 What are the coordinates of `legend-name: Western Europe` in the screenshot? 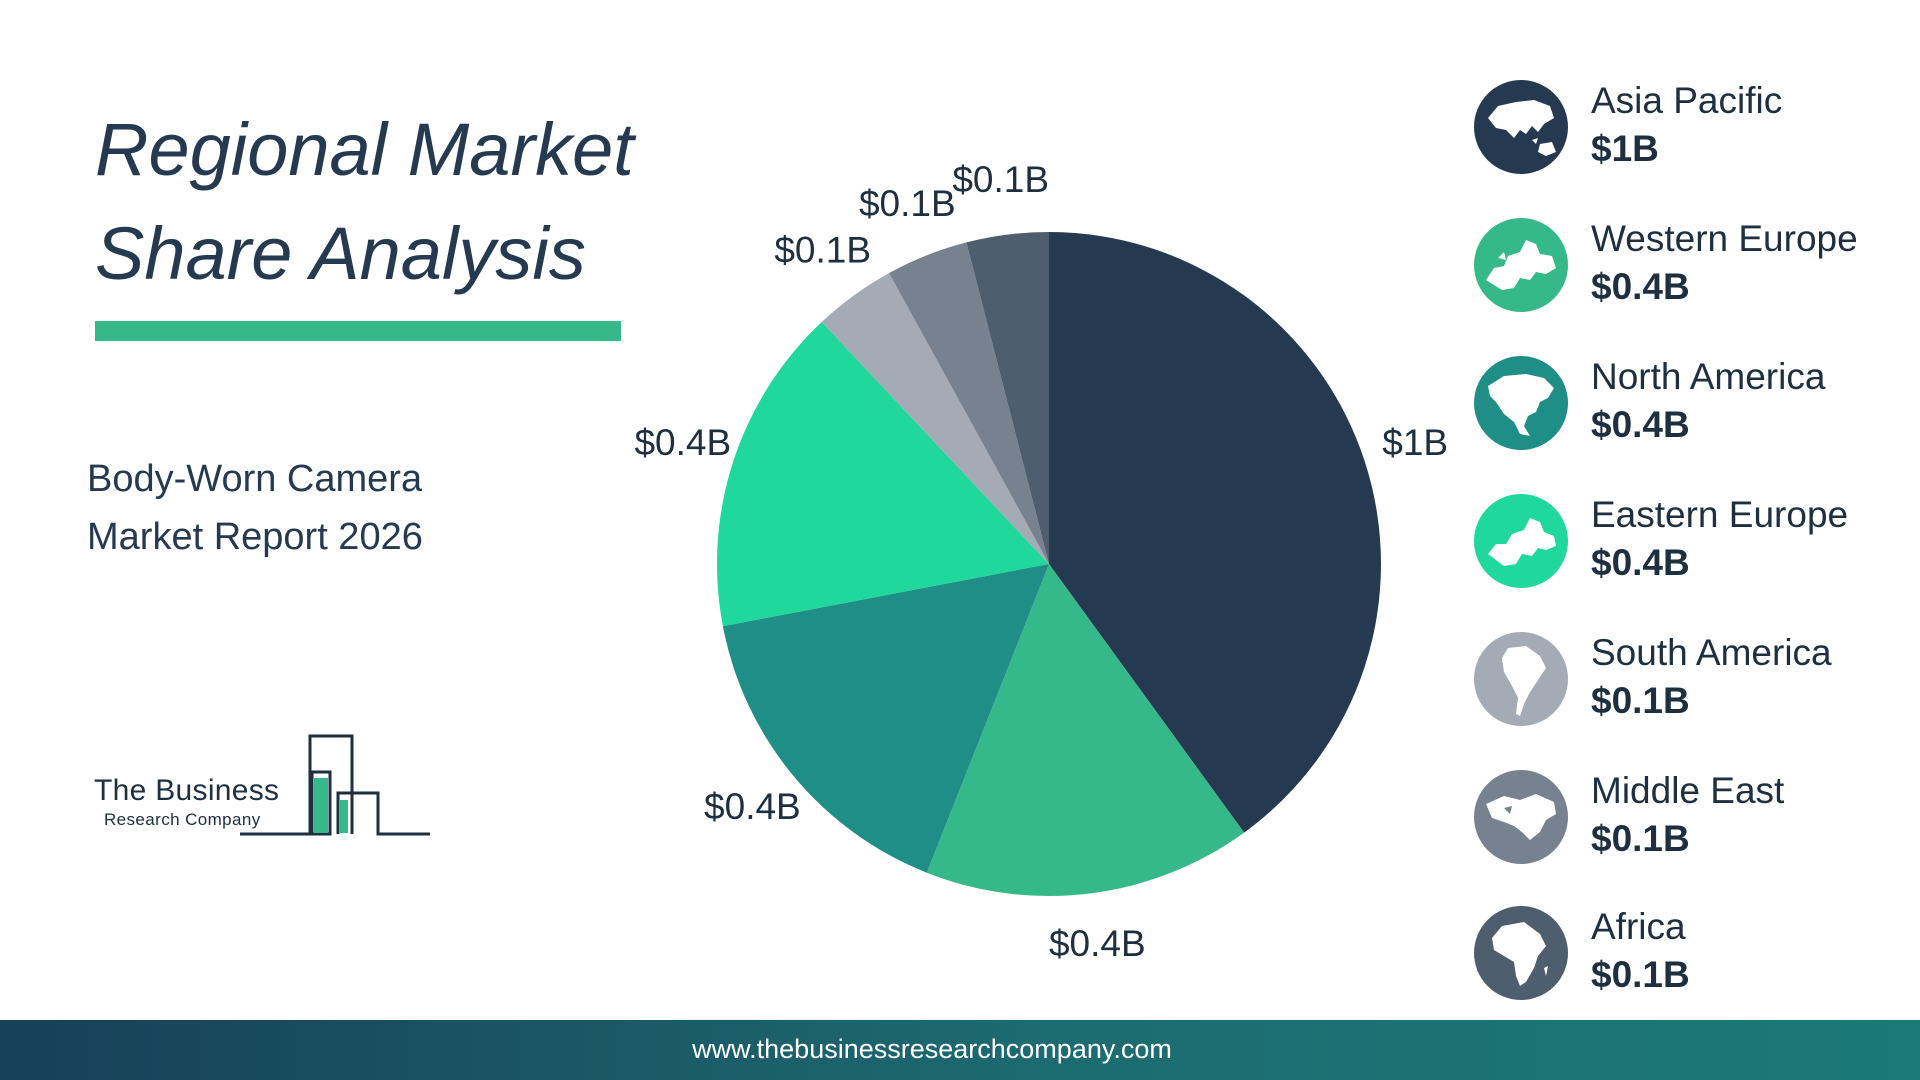 It's located at (1724, 238).